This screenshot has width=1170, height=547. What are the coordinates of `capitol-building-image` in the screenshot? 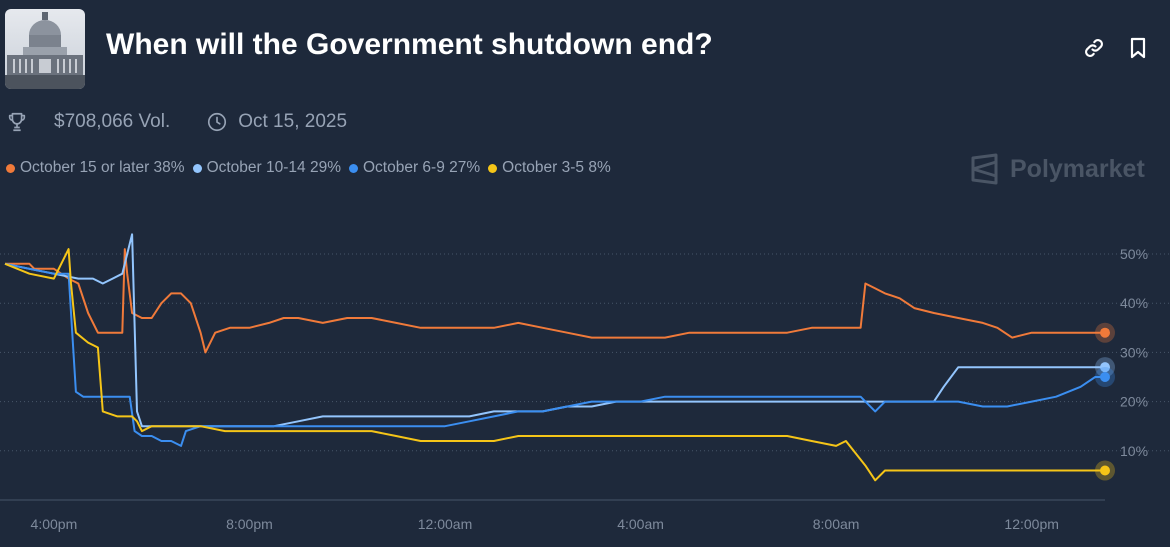 It's located at (45, 49).